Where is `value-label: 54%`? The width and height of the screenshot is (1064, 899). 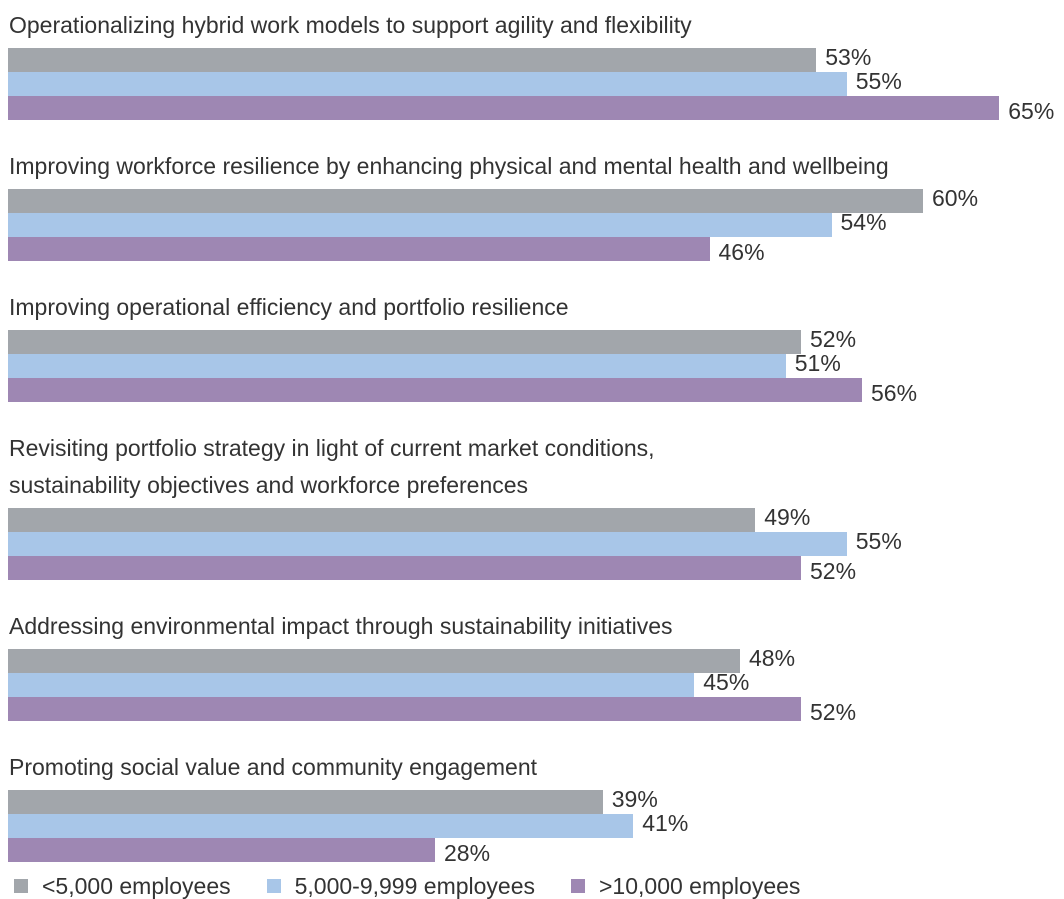 value-label: 54% is located at coordinates (863, 222).